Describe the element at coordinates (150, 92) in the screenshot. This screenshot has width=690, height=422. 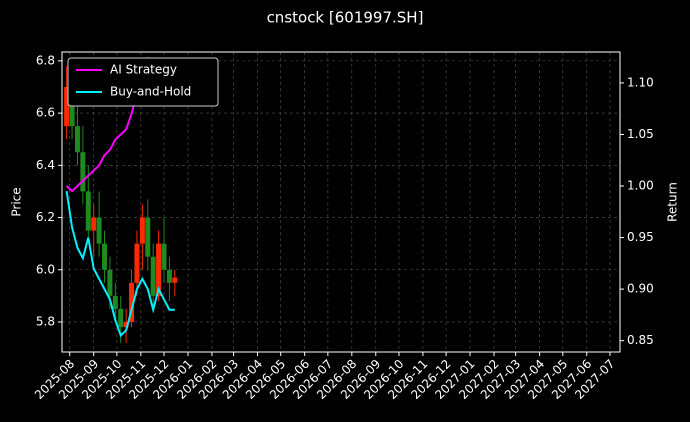
I see `legend-label: Buy-and-Hold` at that location.